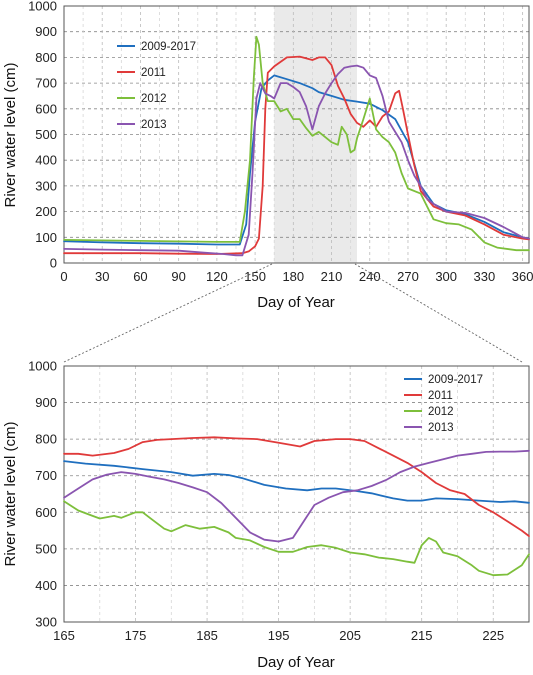 This screenshot has width=533, height=675. What do you see at coordinates (370, 276) in the screenshot?
I see `x-tick-label: 240` at bounding box center [370, 276].